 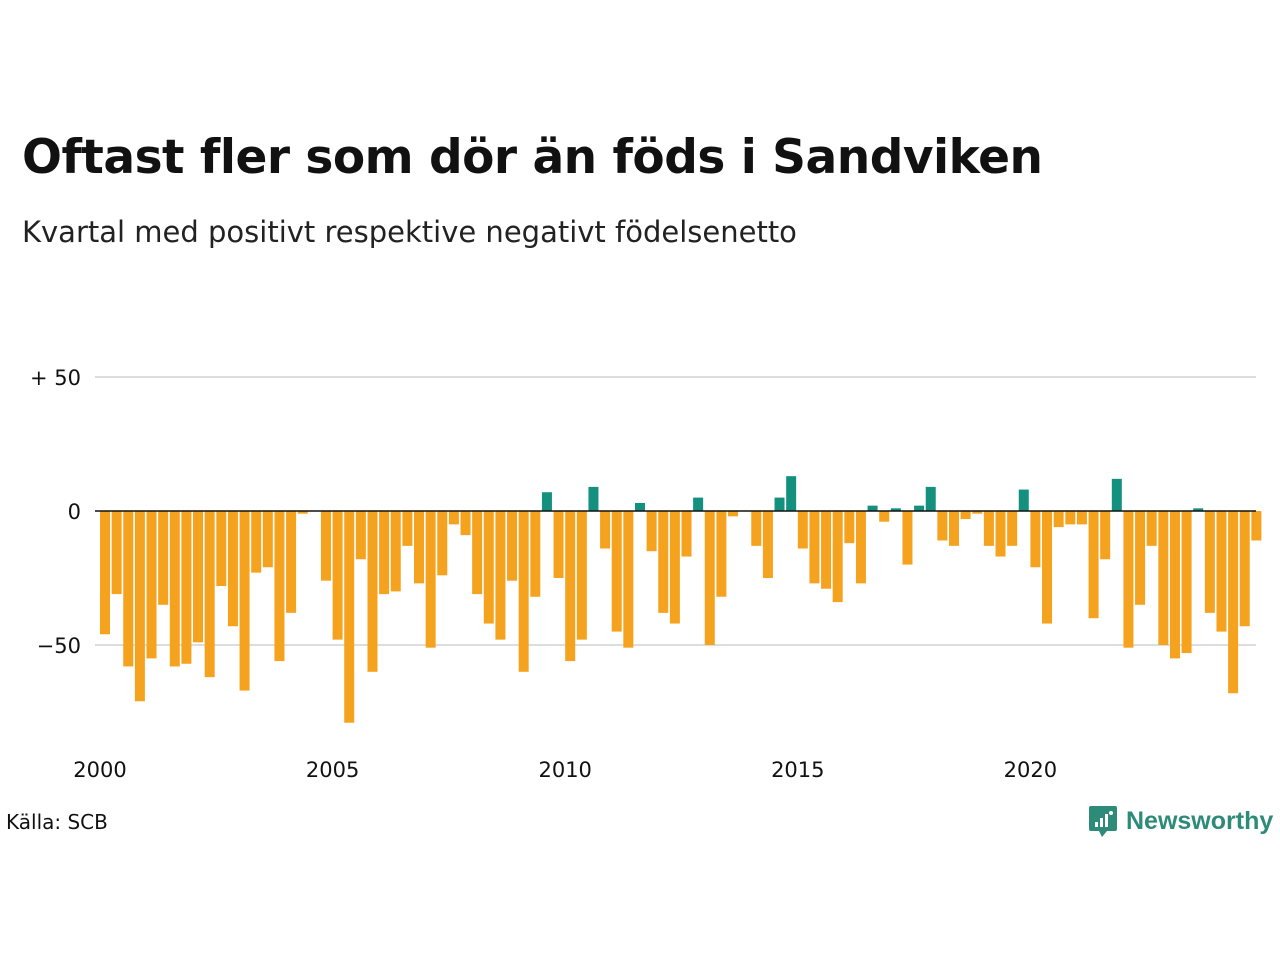 I want to click on chart-bubble-icon, so click(x=1103, y=821).